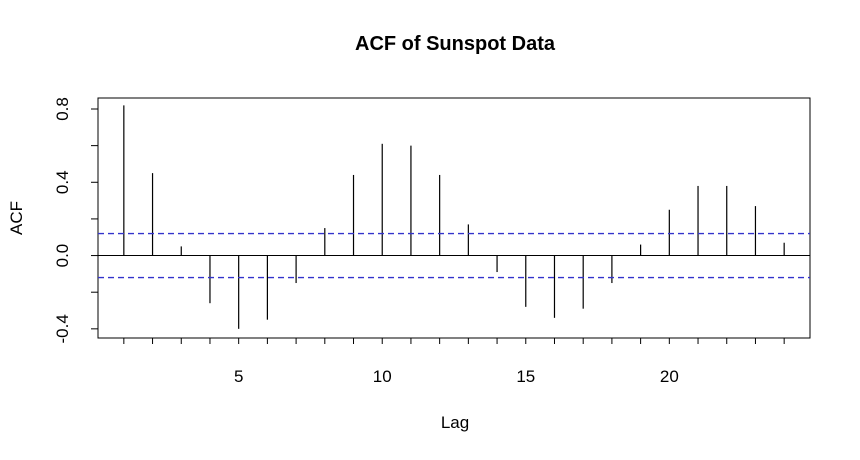 The image size is (860, 460). What do you see at coordinates (62, 256) in the screenshot?
I see `y-tick-label: 0.0` at bounding box center [62, 256].